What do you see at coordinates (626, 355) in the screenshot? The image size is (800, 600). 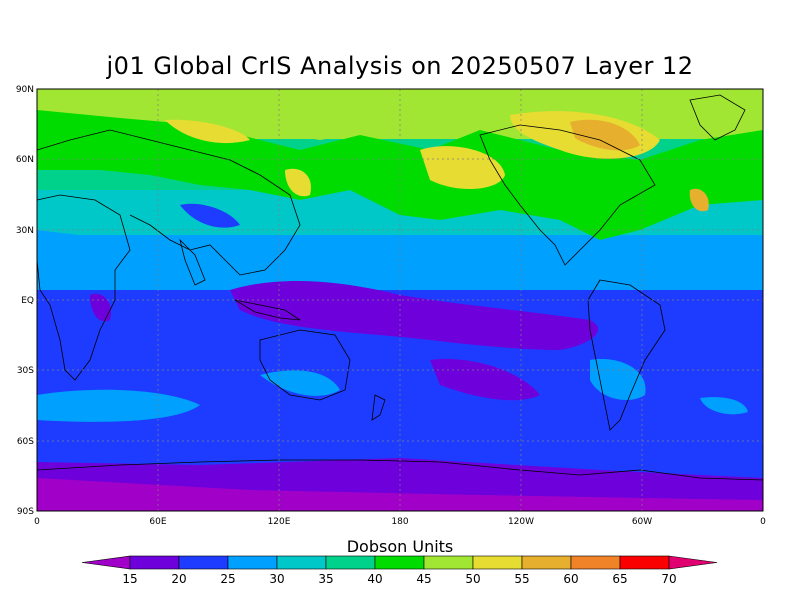 I see `coast-south-america` at bounding box center [626, 355].